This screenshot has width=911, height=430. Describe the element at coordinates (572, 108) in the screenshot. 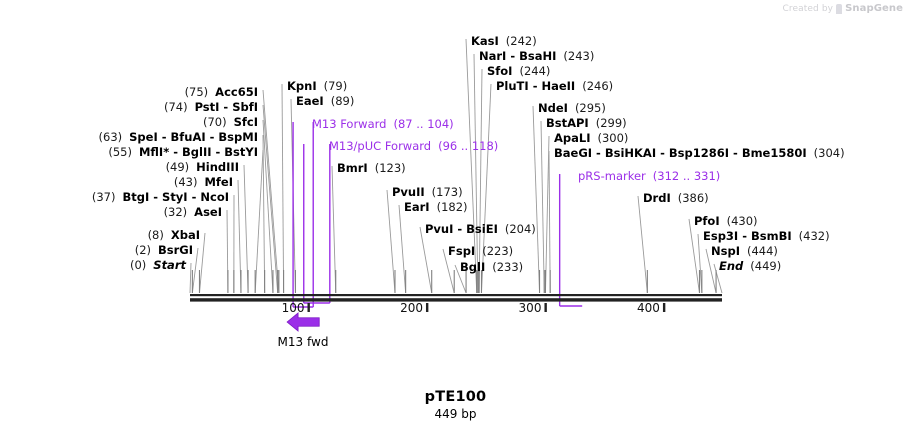

I see `site-label-ndei: NdeI (295)` at that location.